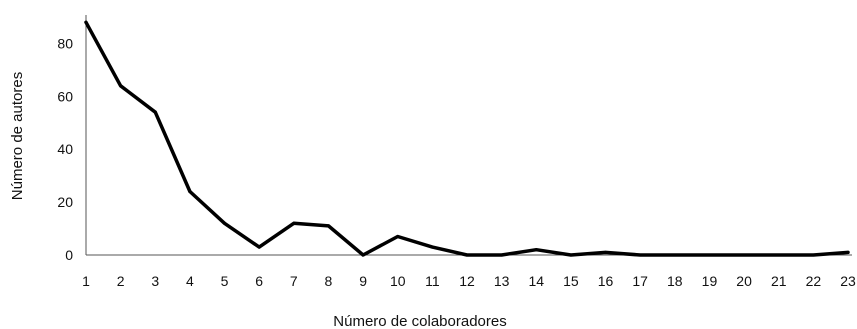 The image size is (857, 329). I want to click on x-tick-label: 10, so click(398, 281).